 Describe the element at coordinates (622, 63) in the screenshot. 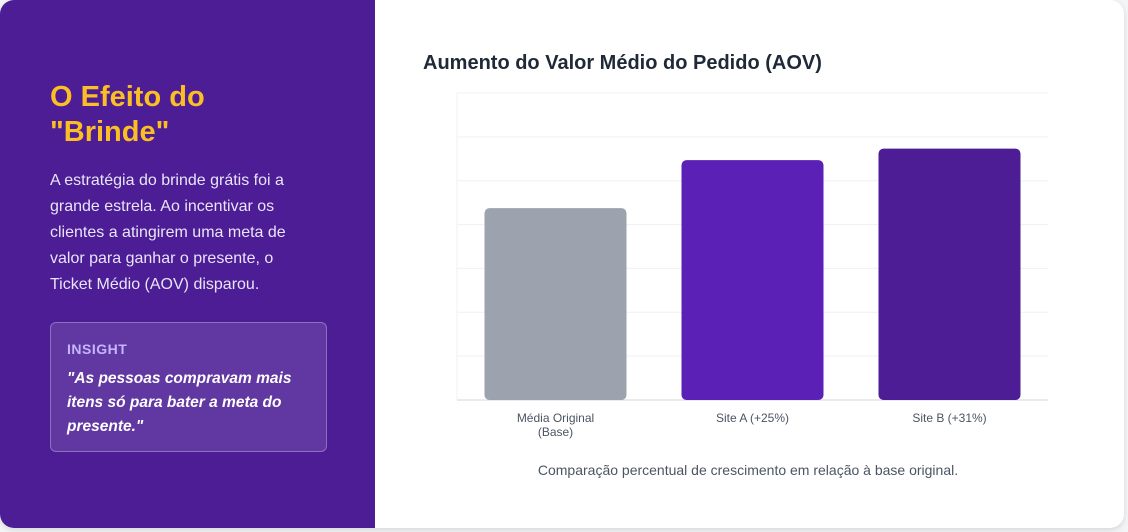

I see `chart-title: Aumento do Valor Médio do Pedido (AOV)` at that location.